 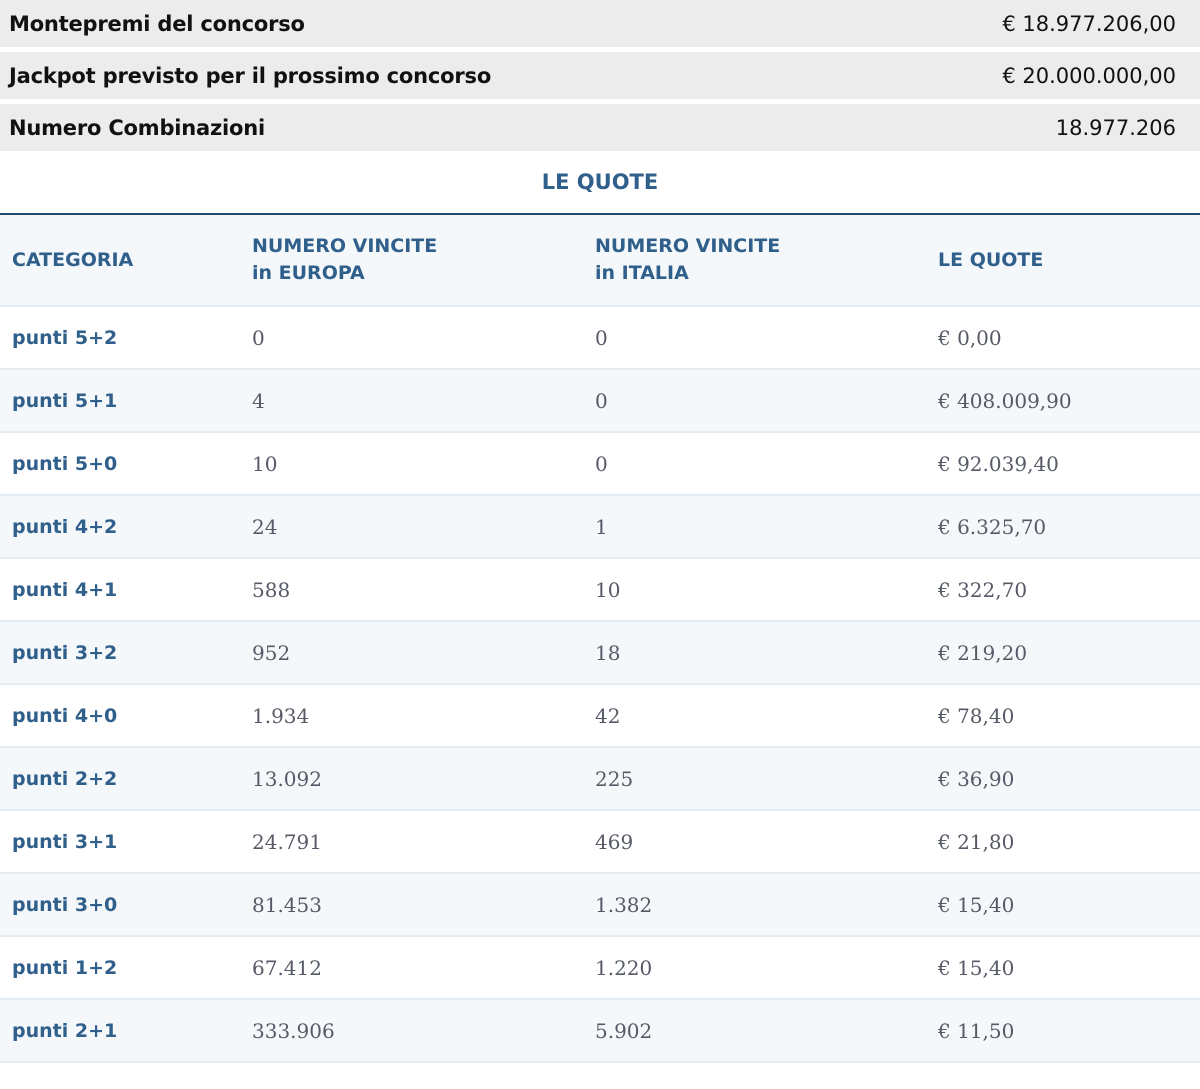 What do you see at coordinates (287, 967) in the screenshot?
I see `cell-vincite-europa: 67.412` at bounding box center [287, 967].